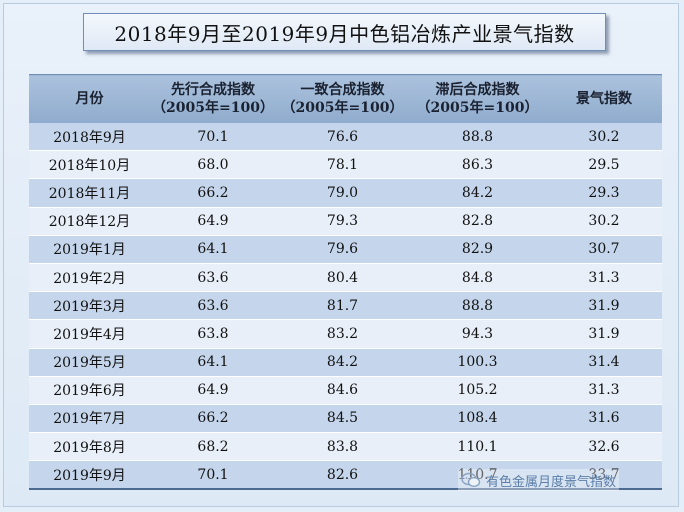 Image resolution: width=684 pixels, height=512 pixels. I want to click on cell-leading: 63.8, so click(213, 334).